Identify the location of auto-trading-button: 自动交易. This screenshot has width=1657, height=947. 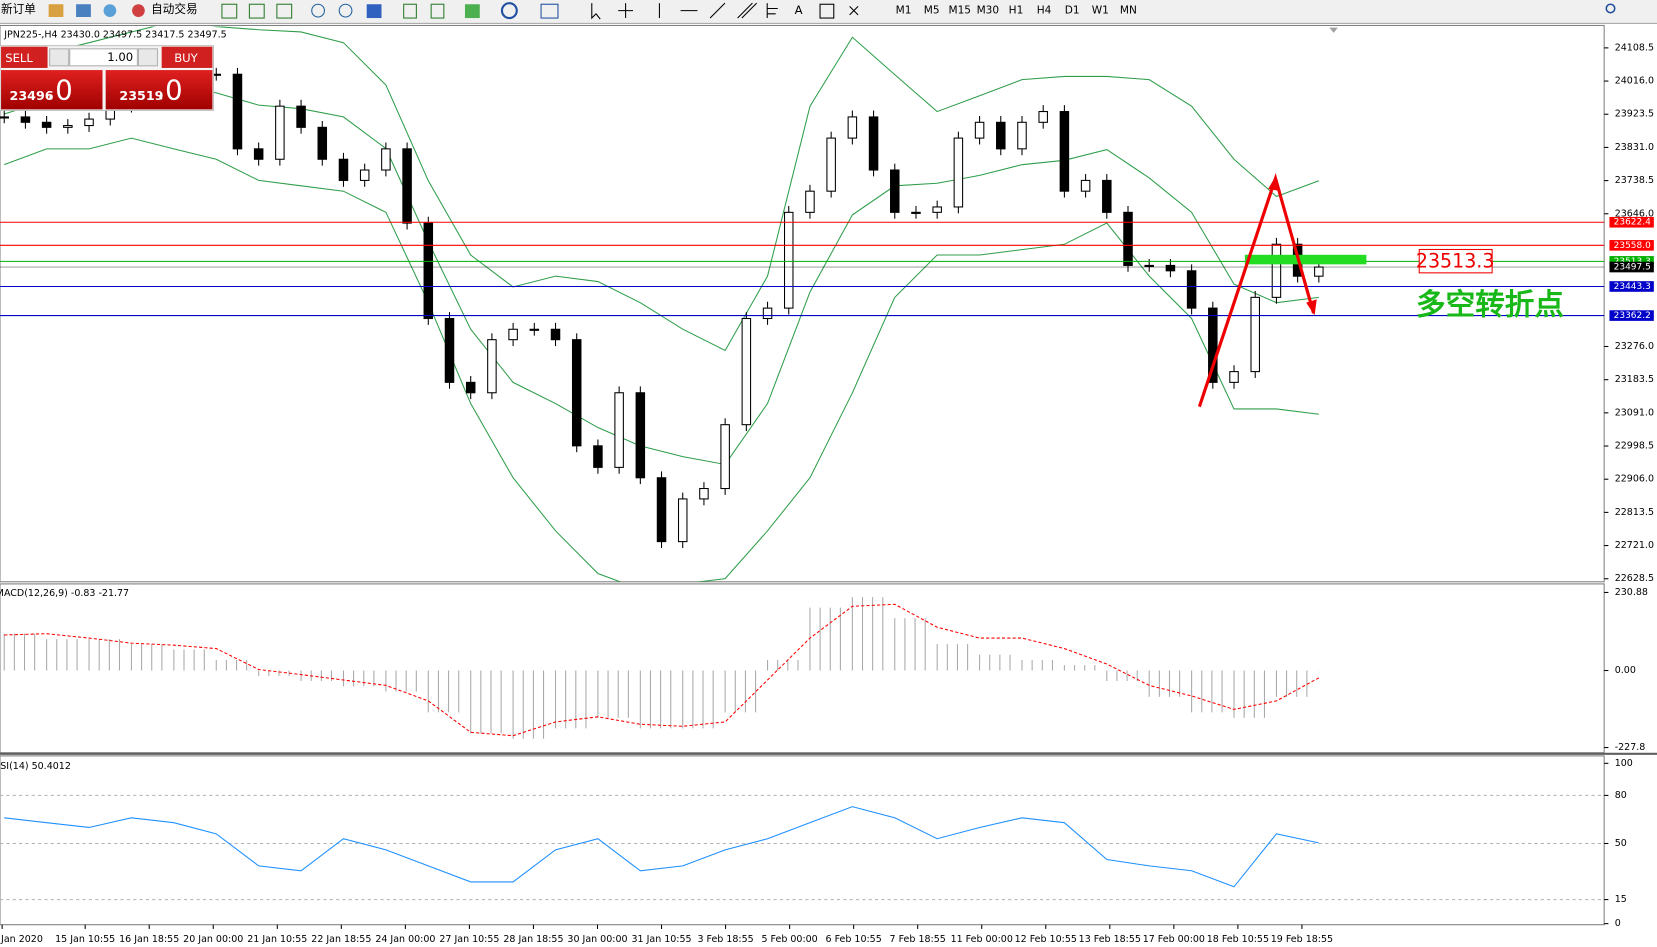
(174, 9).